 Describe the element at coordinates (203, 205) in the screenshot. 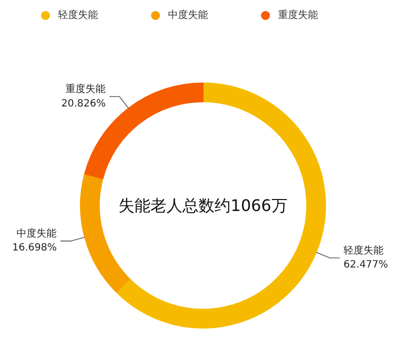

I see `text: 失能老人总数约1066万` at that location.